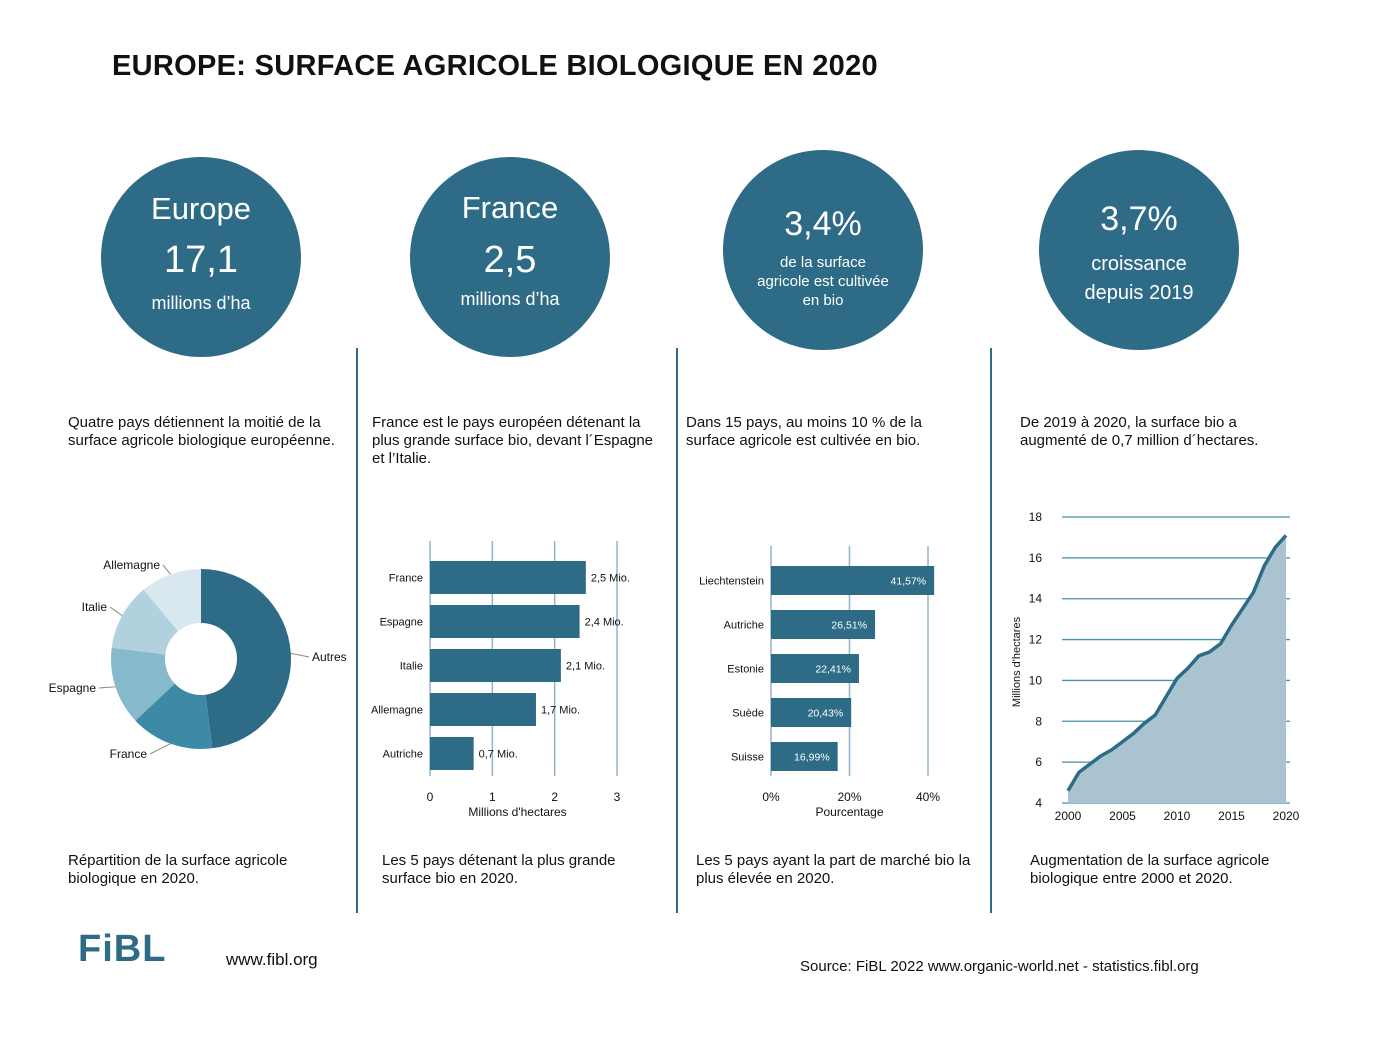 Image resolution: width=1400 pixels, height=1062 pixels. I want to click on x-tick-label: 2015, so click(1231, 816).